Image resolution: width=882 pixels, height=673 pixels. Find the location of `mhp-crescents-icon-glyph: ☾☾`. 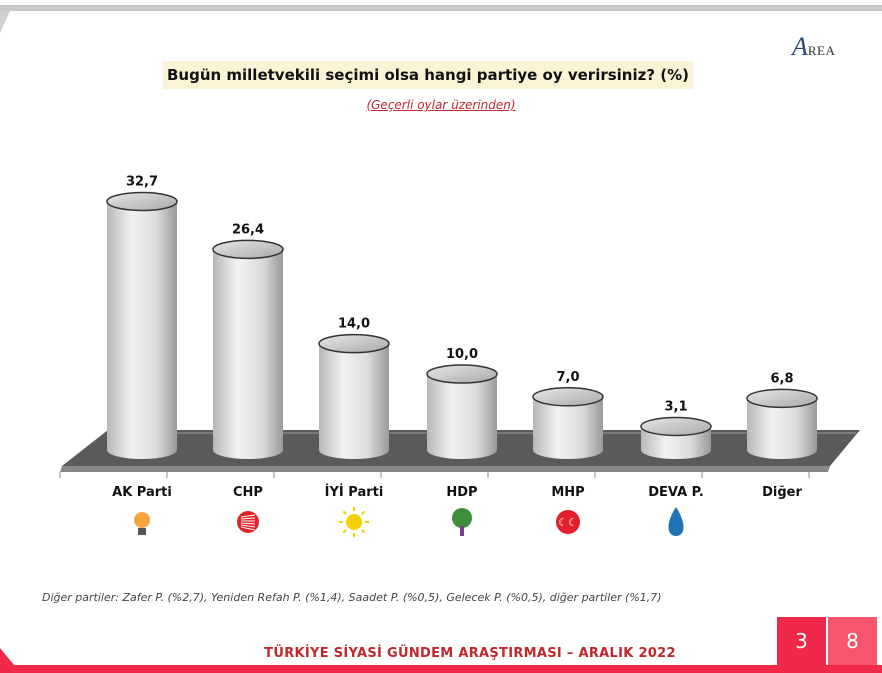

mhp-crescents-icon-glyph: ☾☾ is located at coordinates (568, 522).